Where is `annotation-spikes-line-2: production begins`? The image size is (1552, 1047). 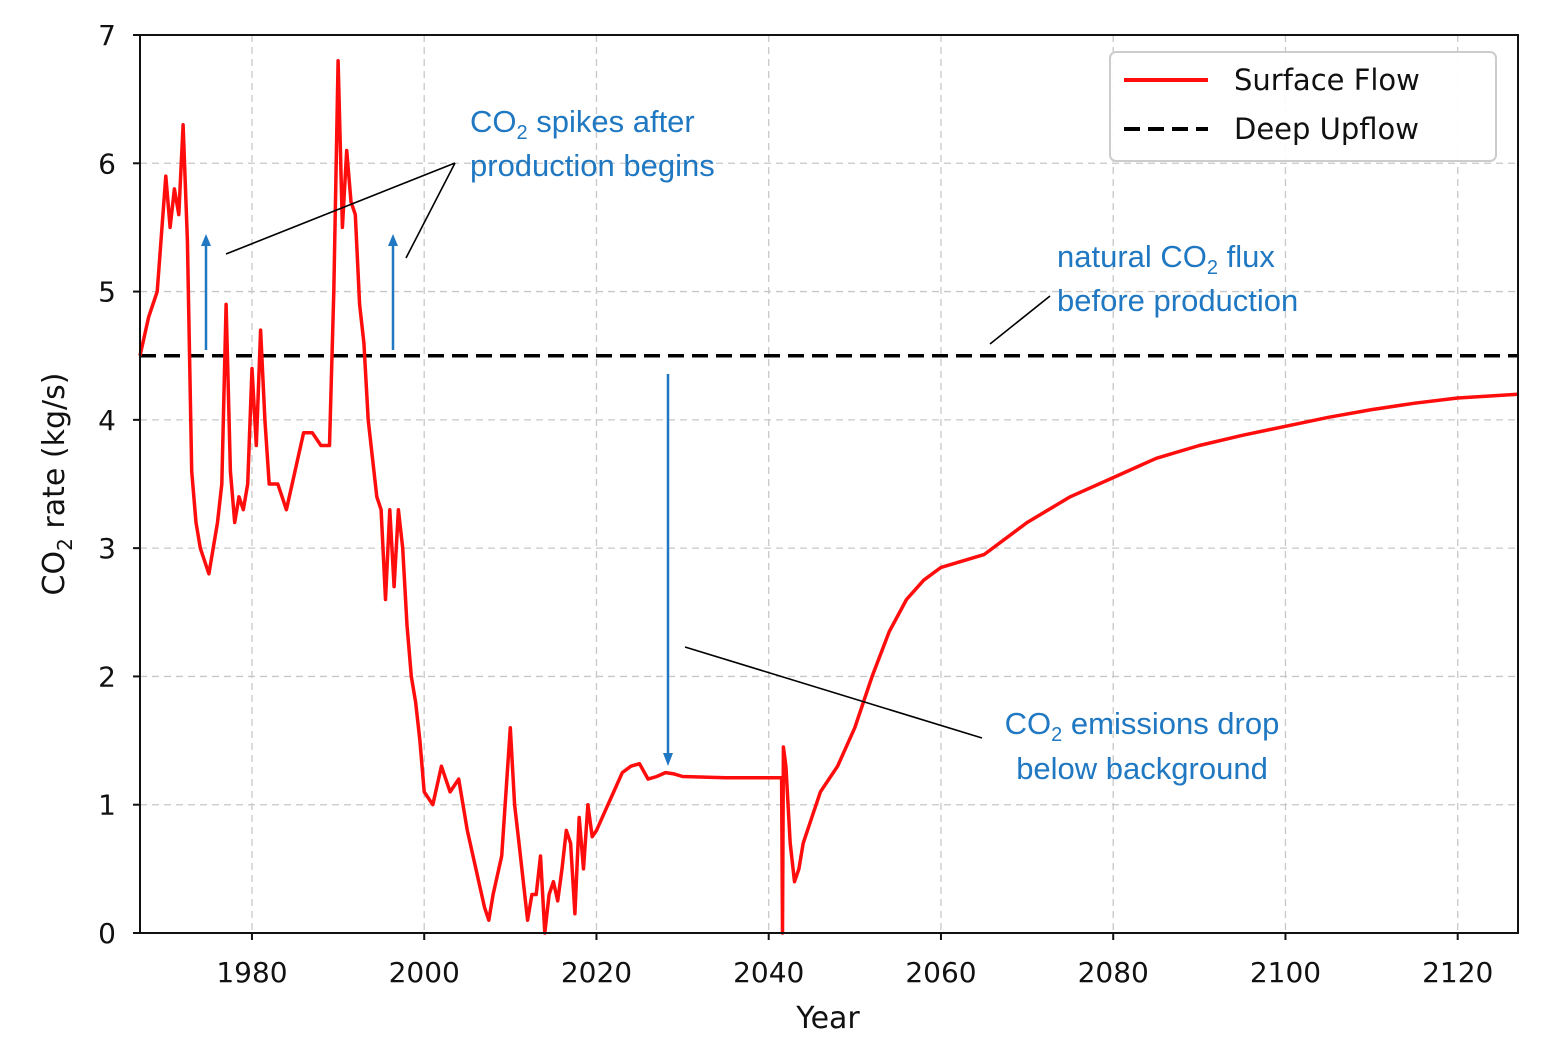 annotation-spikes-line-2: production begins is located at coordinates (592, 165).